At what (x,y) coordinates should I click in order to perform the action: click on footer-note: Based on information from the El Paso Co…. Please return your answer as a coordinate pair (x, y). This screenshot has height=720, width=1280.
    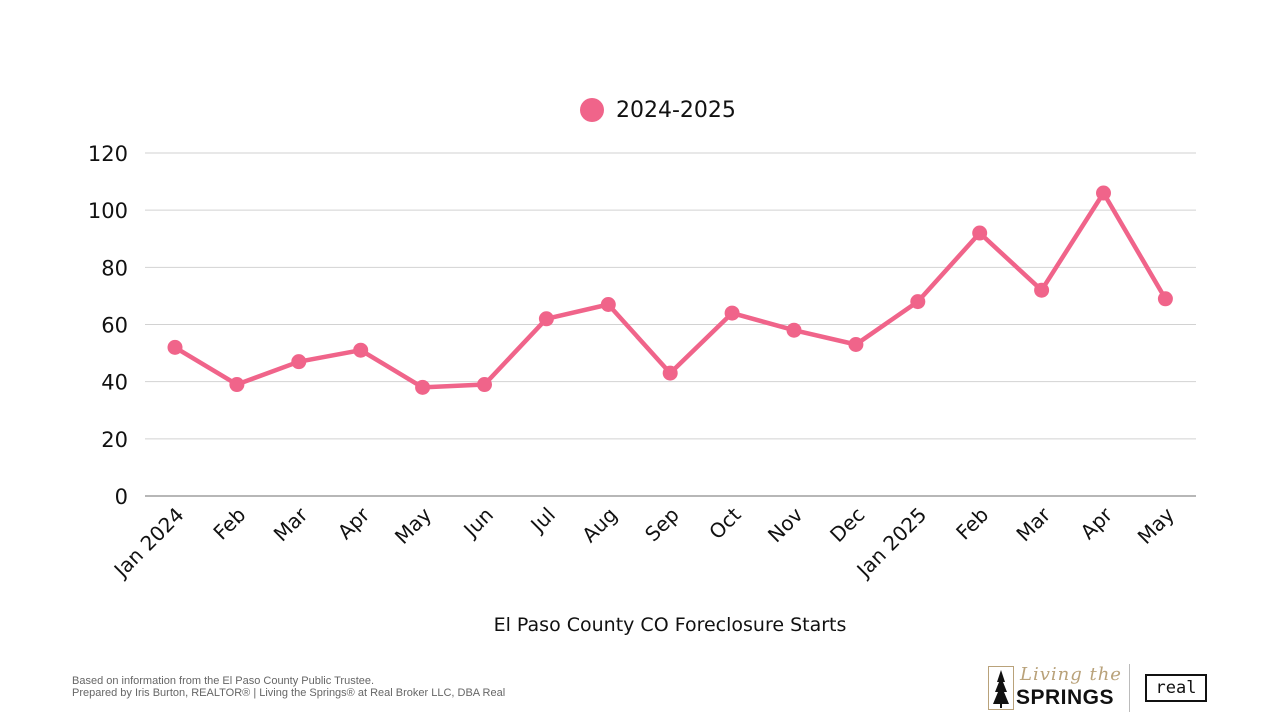
    Looking at the image, I should click on (288, 687).